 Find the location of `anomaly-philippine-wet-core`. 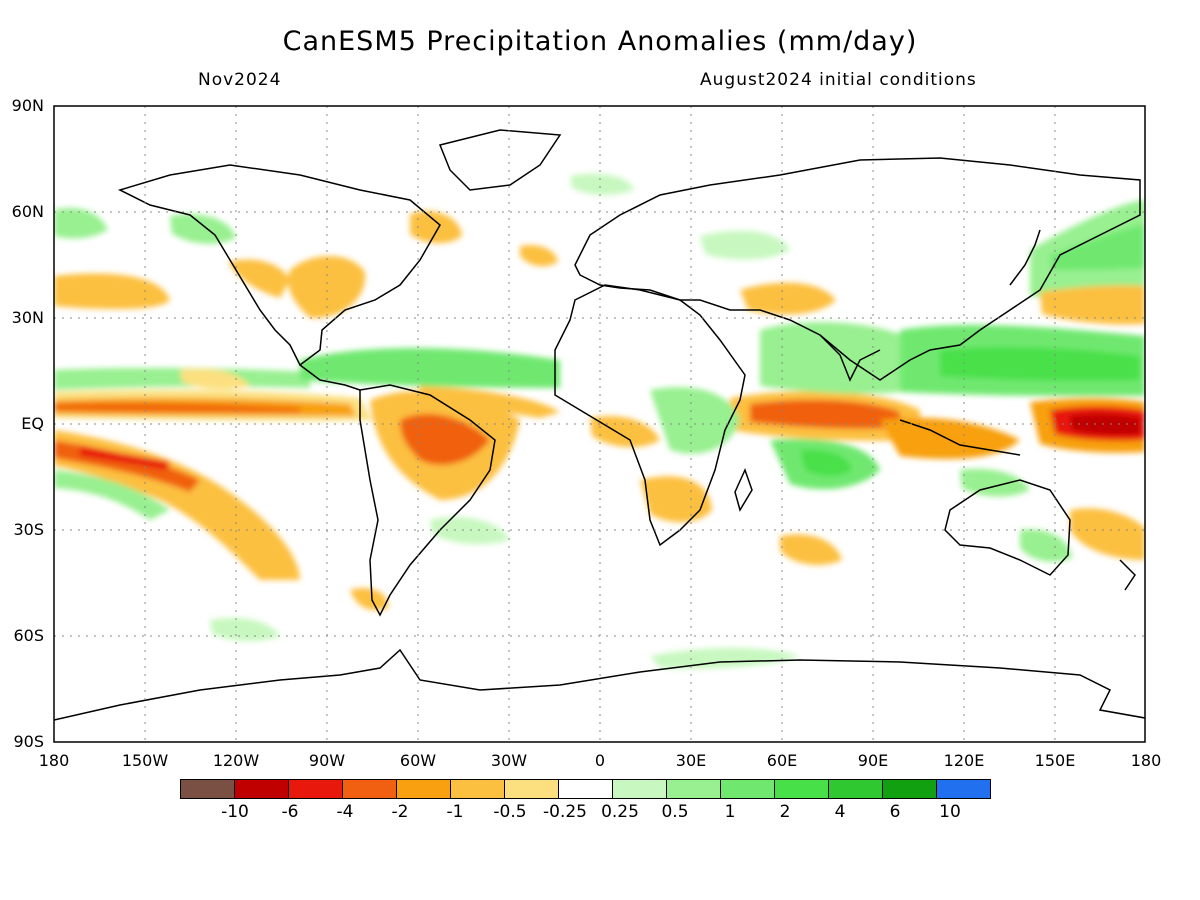

anomaly-philippine-wet-core is located at coordinates (1040, 364).